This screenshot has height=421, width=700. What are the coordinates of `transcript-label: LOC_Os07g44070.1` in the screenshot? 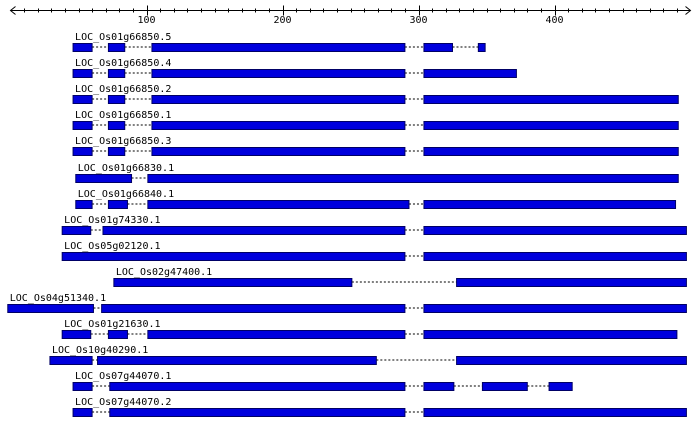 It's located at (123, 376).